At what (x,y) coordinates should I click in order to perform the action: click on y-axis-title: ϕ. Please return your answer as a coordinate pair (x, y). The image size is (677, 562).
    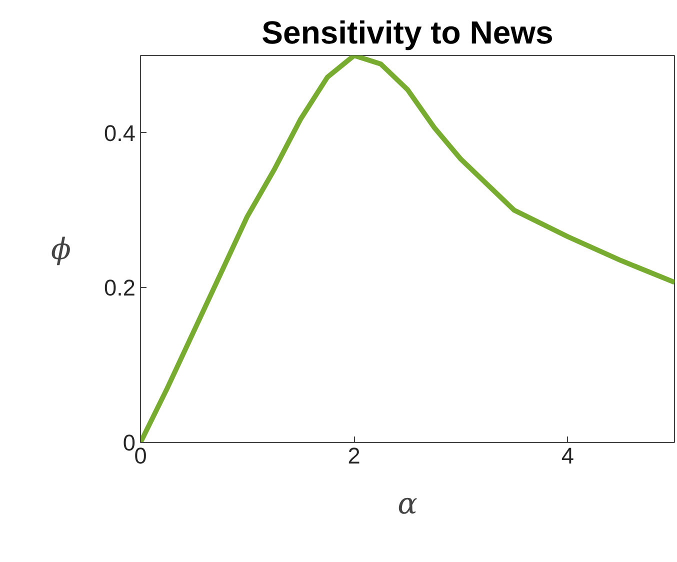
    Looking at the image, I should click on (61, 249).